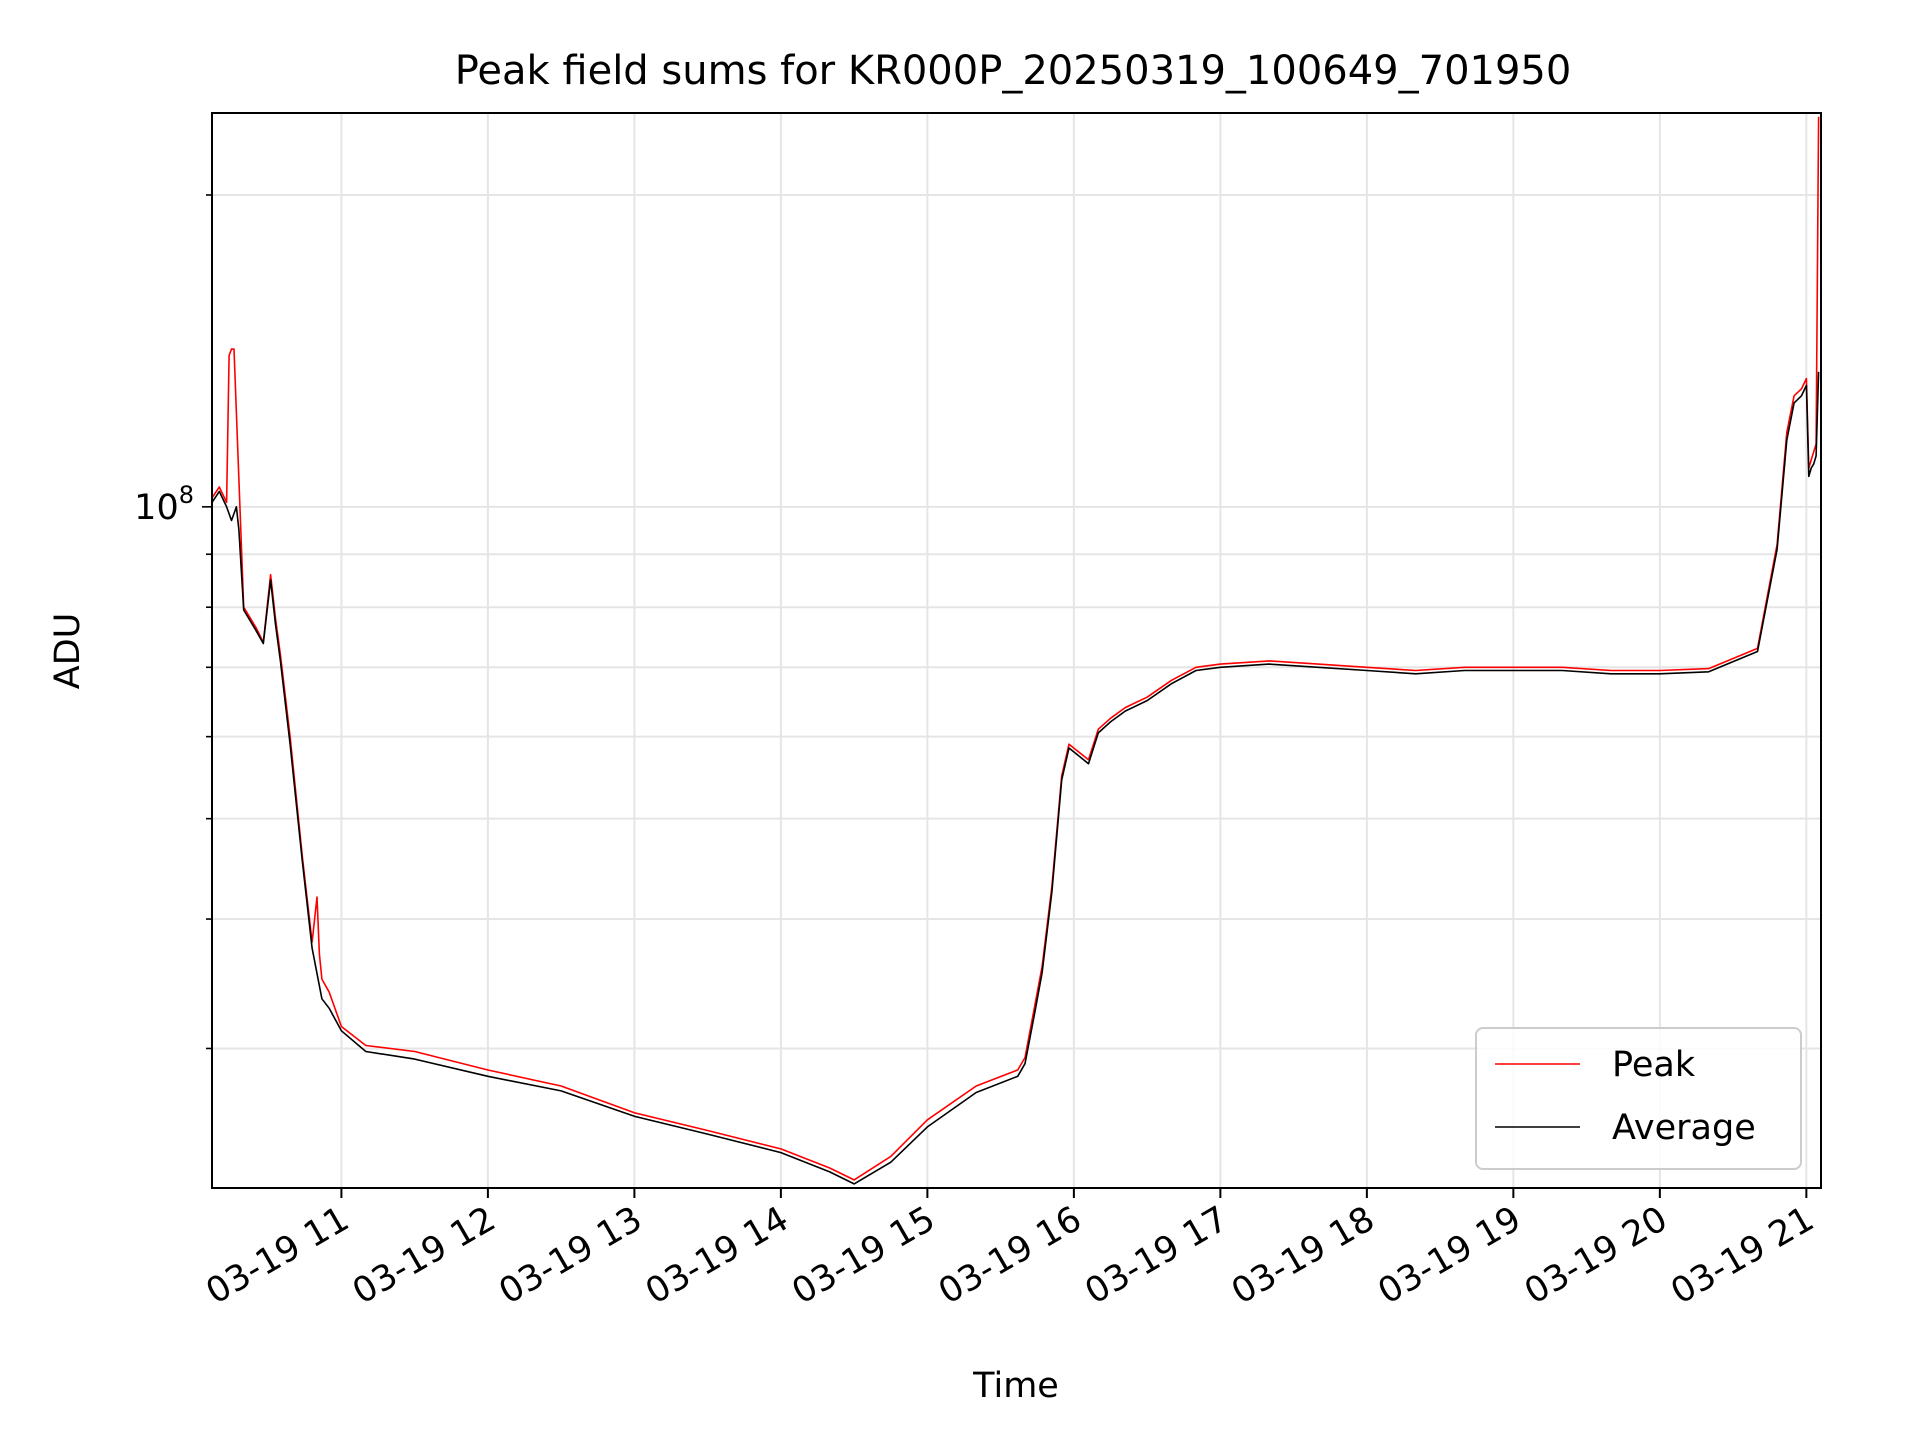 Image resolution: width=1920 pixels, height=1440 pixels. Describe the element at coordinates (1638, 1098) in the screenshot. I see `legend: Peak Average` at that location.